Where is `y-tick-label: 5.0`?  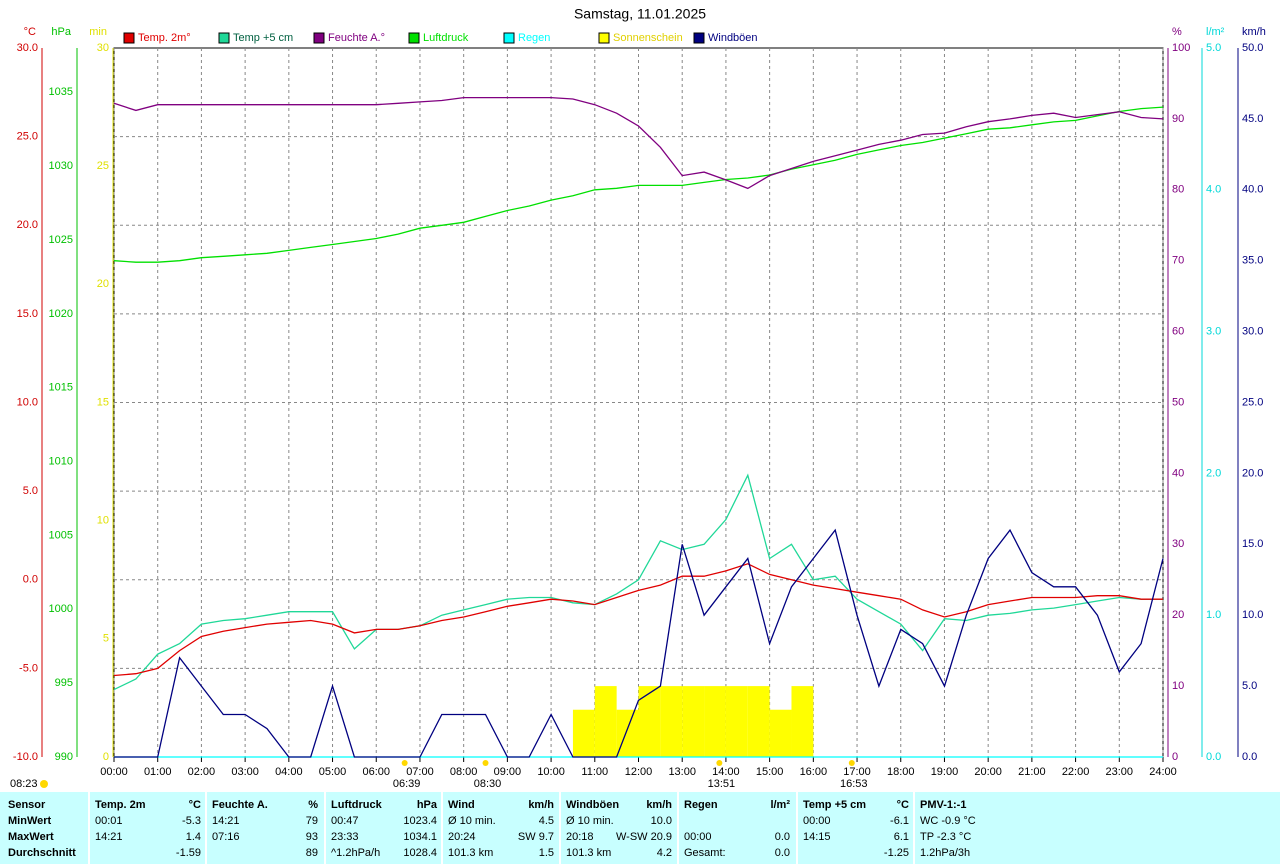 y-tick-label: 5.0 is located at coordinates (1213, 48).